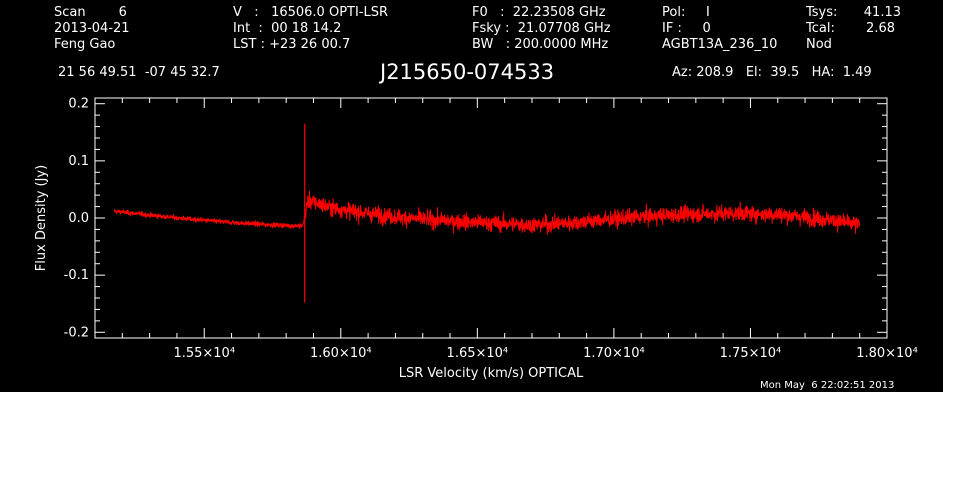 This screenshot has width=962, height=490. What do you see at coordinates (541, 28) in the screenshot?
I see `sky-frequency-line: Fsky : 21.07708 GHz` at bounding box center [541, 28].